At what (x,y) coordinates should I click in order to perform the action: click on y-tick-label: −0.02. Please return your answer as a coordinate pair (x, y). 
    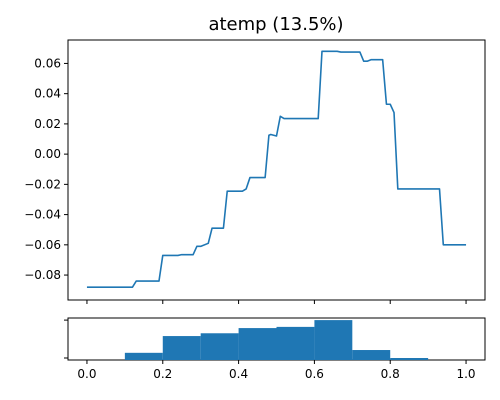
    Looking at the image, I should click on (42, 184).